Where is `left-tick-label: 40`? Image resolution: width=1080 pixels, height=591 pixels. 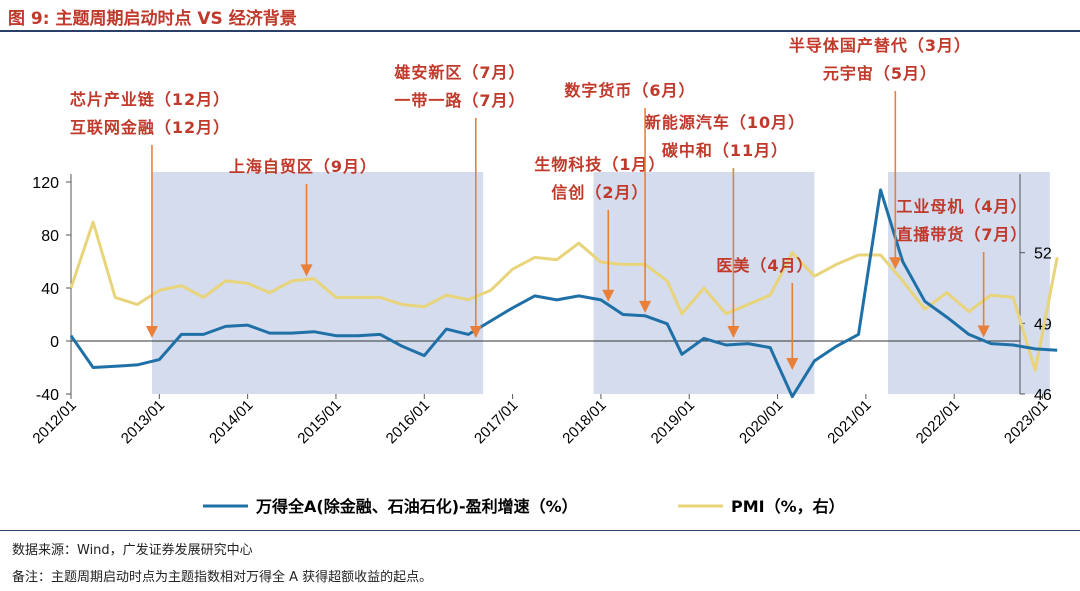
left-tick-label: 40 is located at coordinates (50, 289).